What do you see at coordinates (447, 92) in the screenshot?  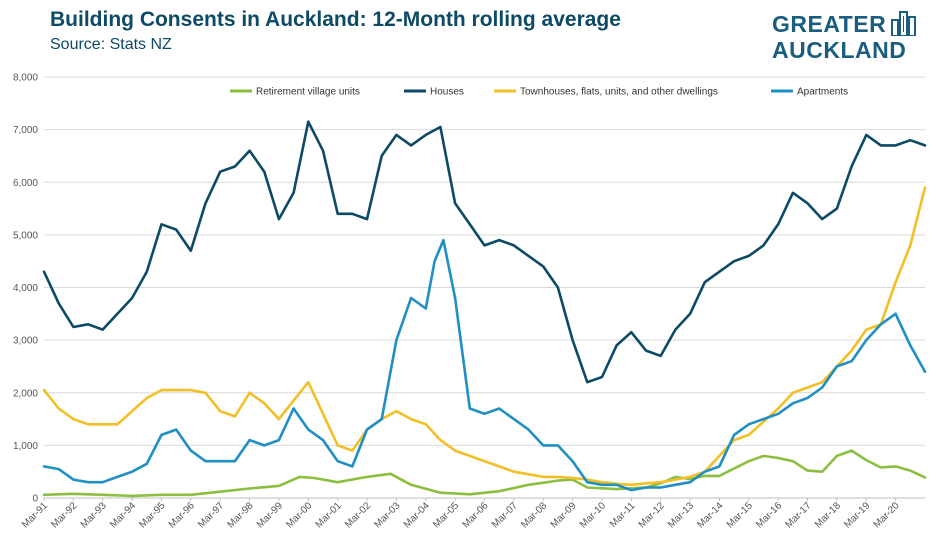 I see `legend-label: Houses` at bounding box center [447, 92].